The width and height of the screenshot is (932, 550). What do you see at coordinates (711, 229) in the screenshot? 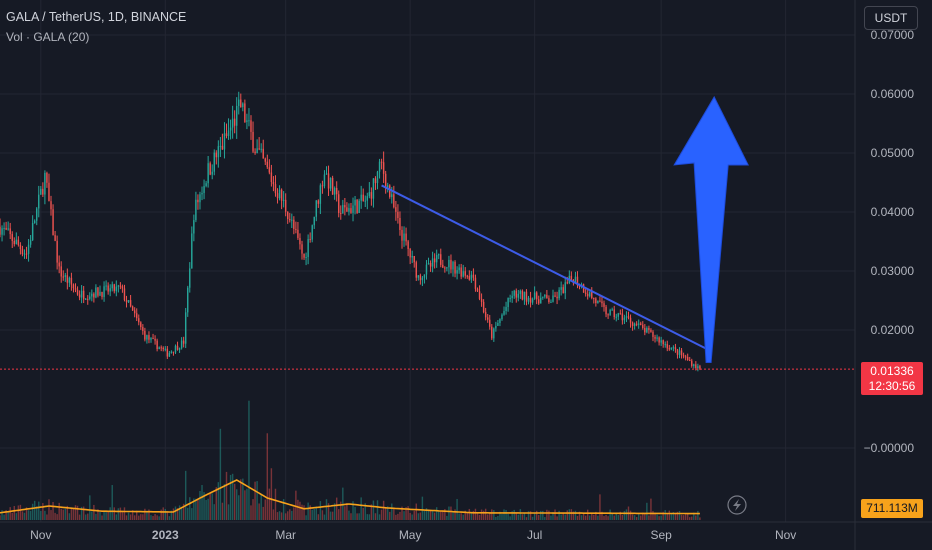
I see `up-arrow-drawing` at bounding box center [711, 229].